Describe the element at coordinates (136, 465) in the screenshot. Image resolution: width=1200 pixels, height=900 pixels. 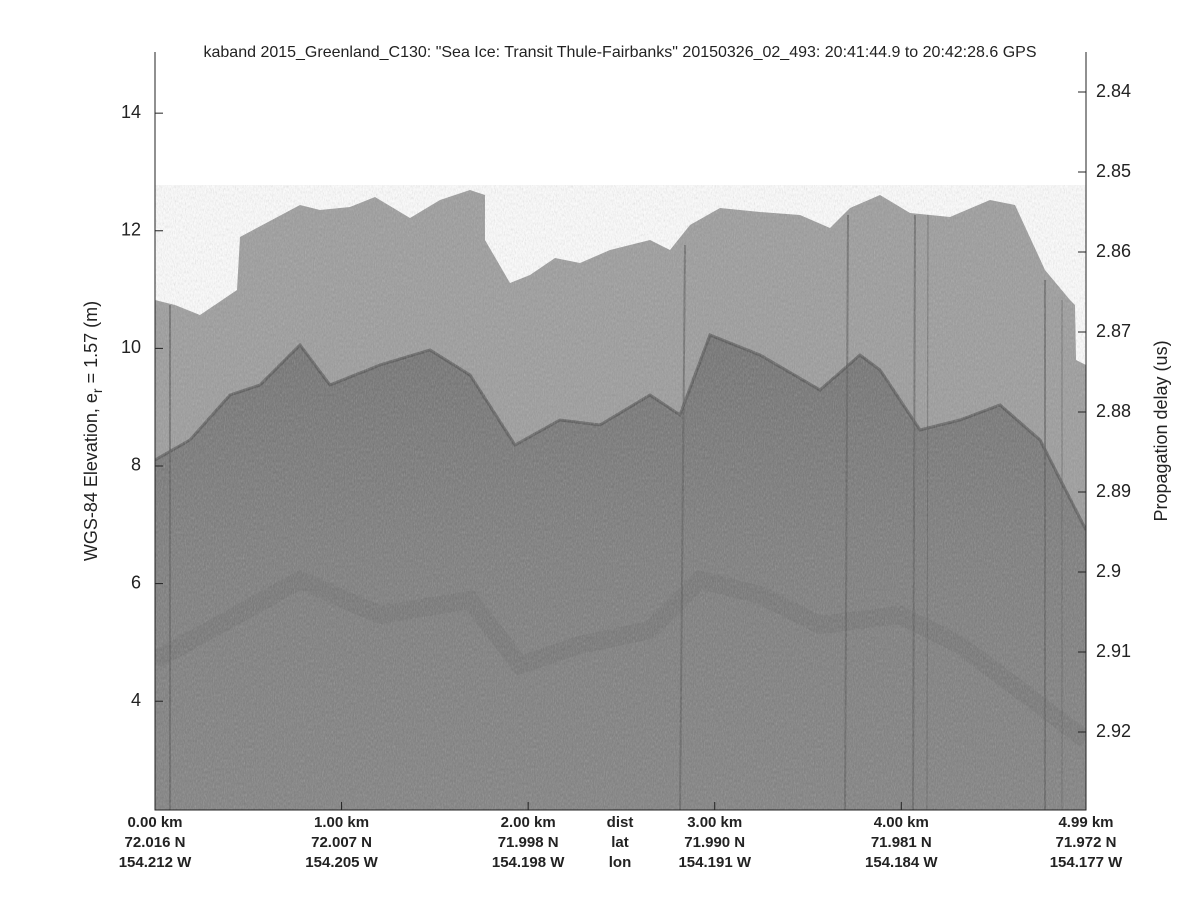
I see `y-tick-label: 8` at that location.